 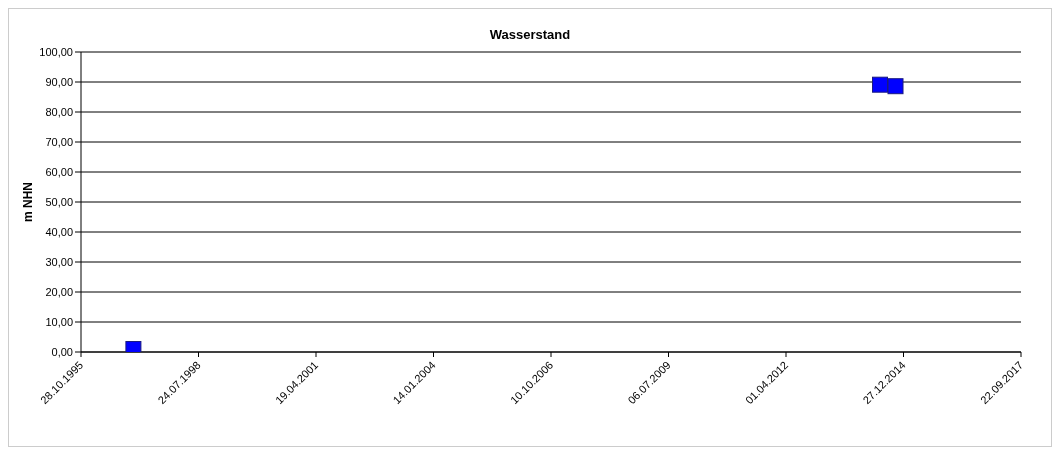 I want to click on y-tick-label: 20,00, so click(x=59, y=291).